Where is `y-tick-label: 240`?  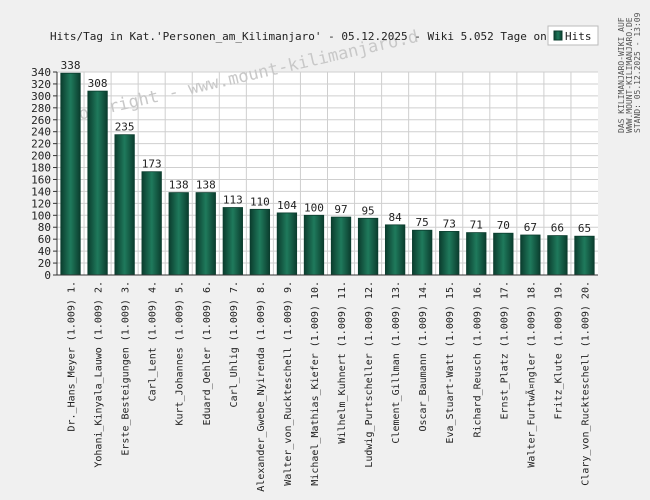
y-tick-label: 240 is located at coordinates (41, 132).